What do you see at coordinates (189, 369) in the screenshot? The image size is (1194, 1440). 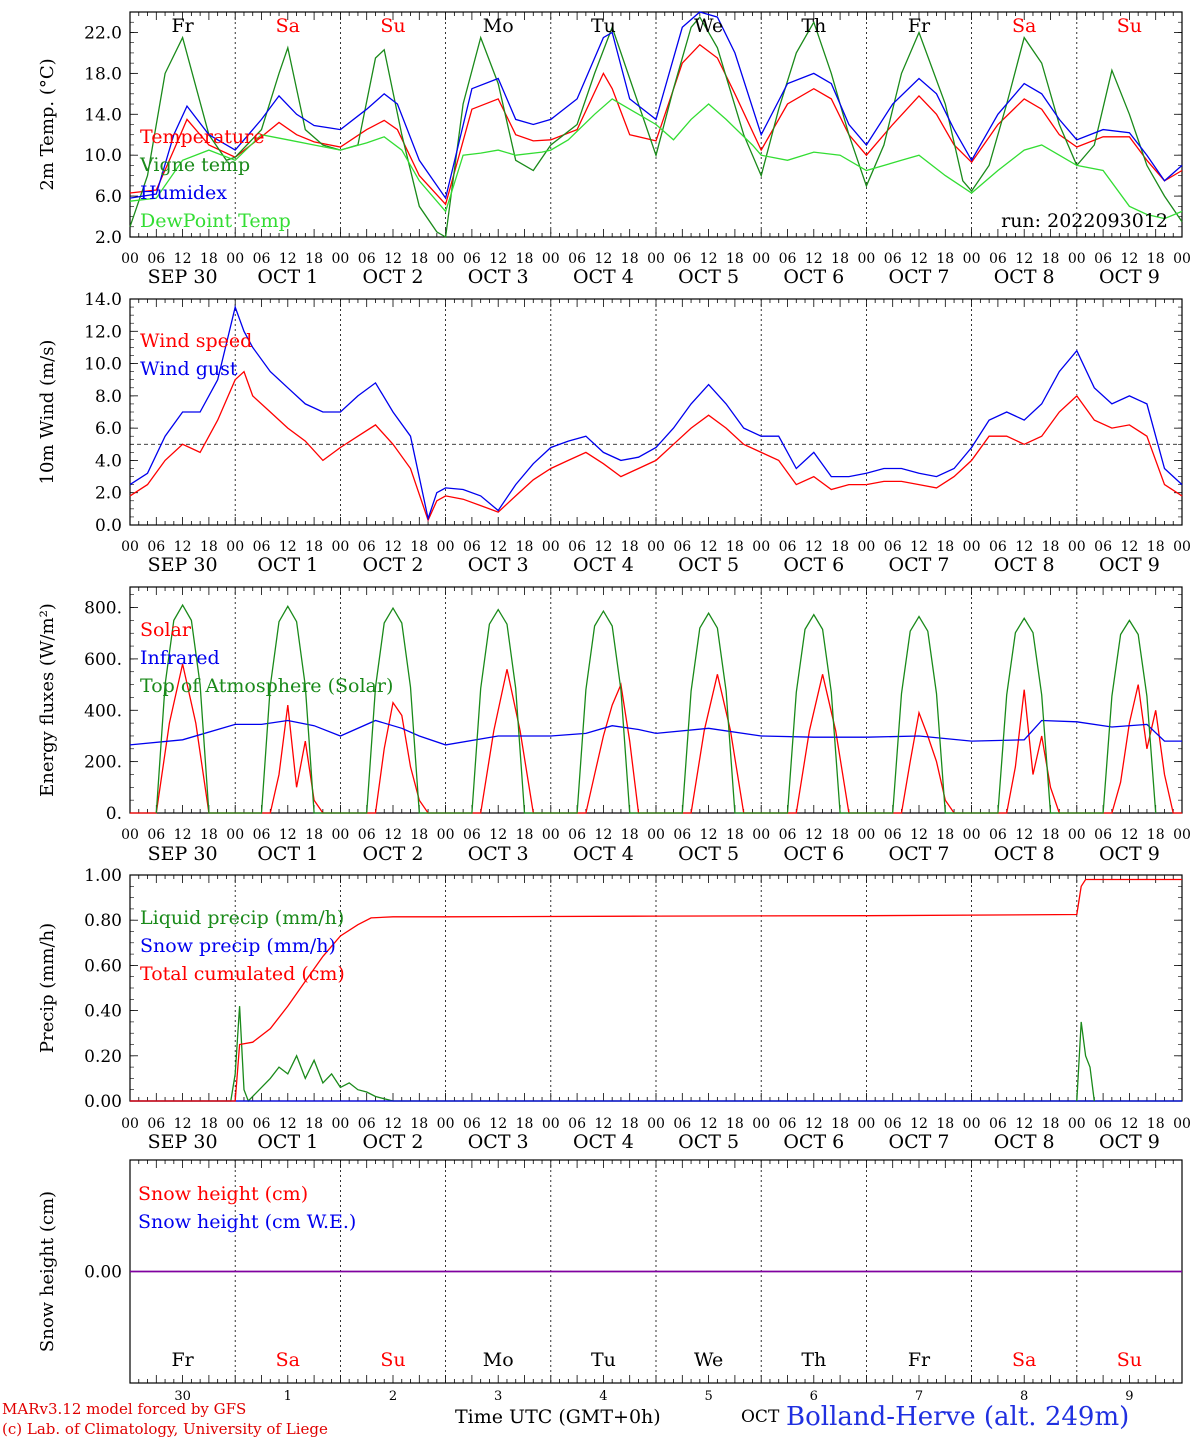 I see `legend-entry: Wind gust` at bounding box center [189, 369].